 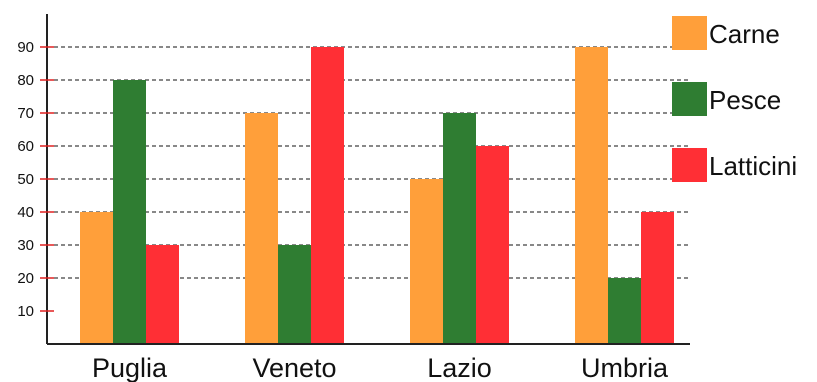 What do you see at coordinates (591, 195) in the screenshot?
I see `bar-umbria-carne` at bounding box center [591, 195].